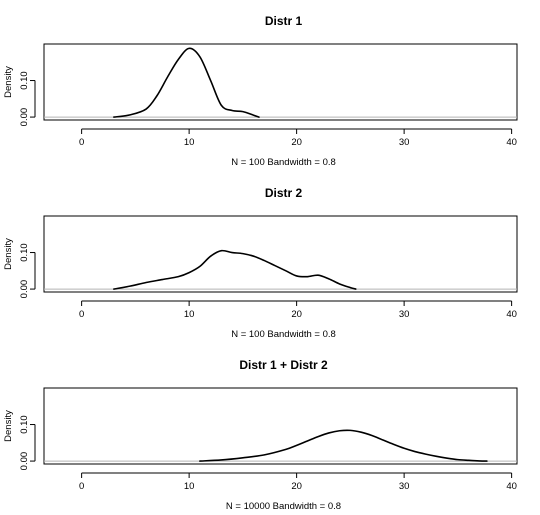 The image size is (540, 515). Describe the element at coordinates (283, 365) in the screenshot. I see `chart-title: Distr 1 + Distr 2` at that location.